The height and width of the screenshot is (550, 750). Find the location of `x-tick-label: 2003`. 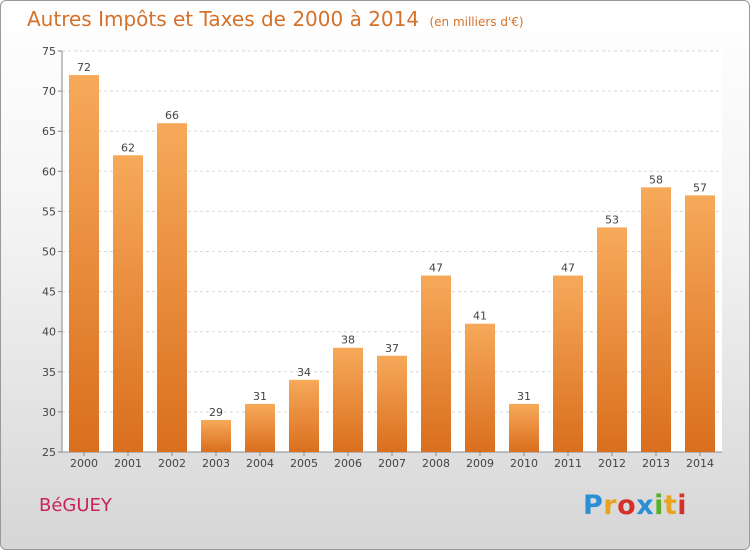

x-tick-label: 2003 is located at coordinates (216, 463).